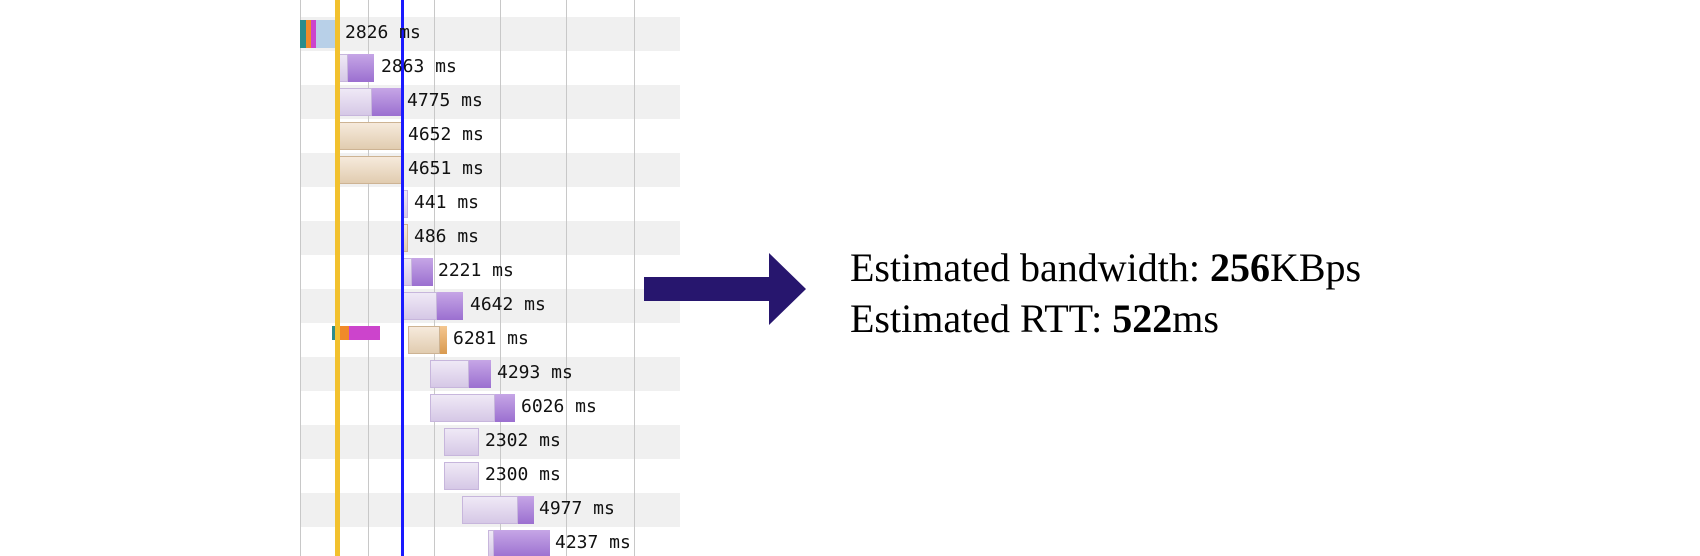 The width and height of the screenshot is (1700, 556). I want to click on duration-label: 2826 ms, so click(383, 32).